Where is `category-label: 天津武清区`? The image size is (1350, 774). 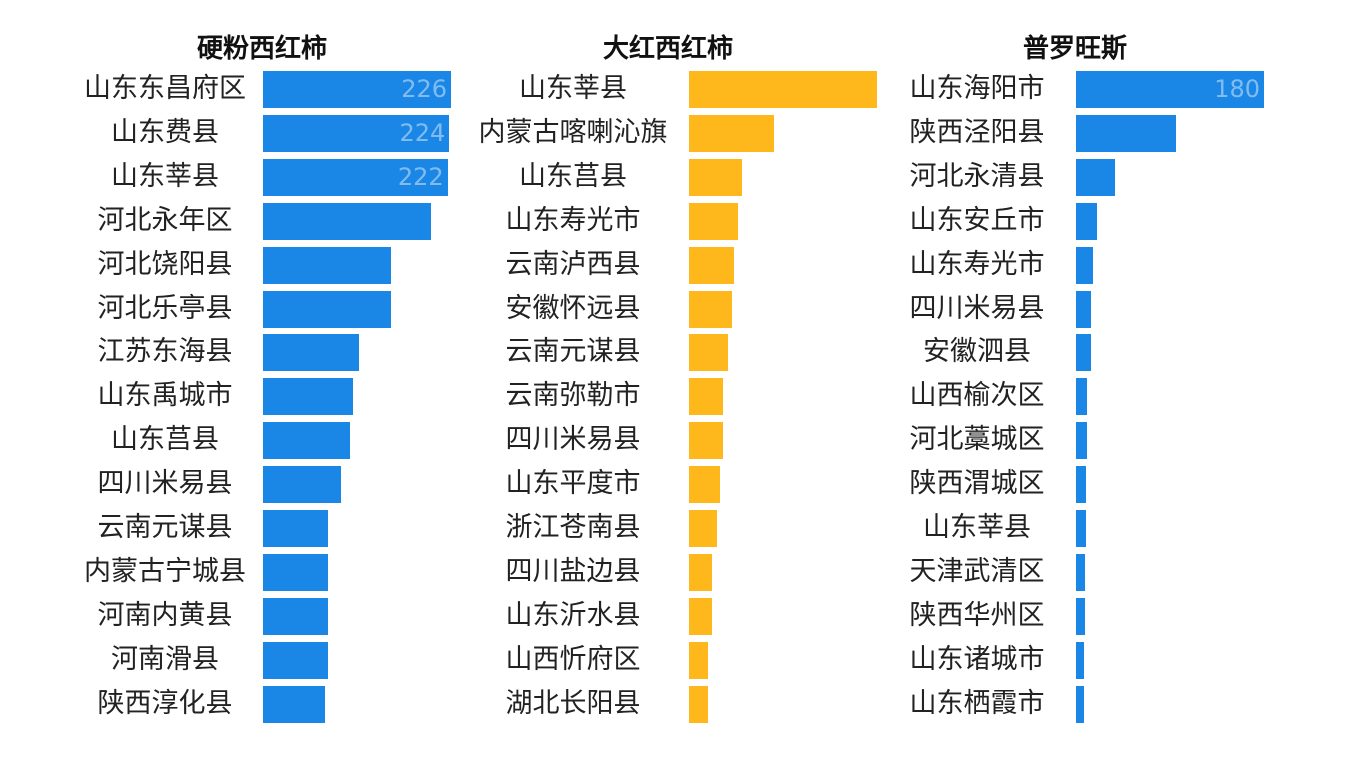 category-label: 天津武清区 is located at coordinates (977, 571).